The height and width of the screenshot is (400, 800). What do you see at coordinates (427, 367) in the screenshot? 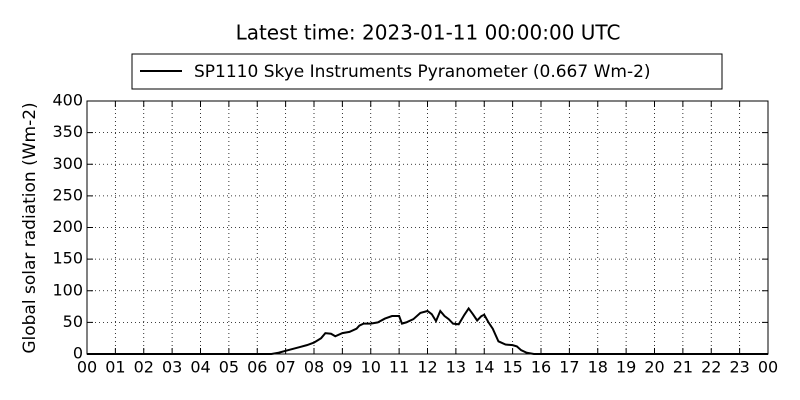
I see `x-tick-label: 12` at bounding box center [427, 367].